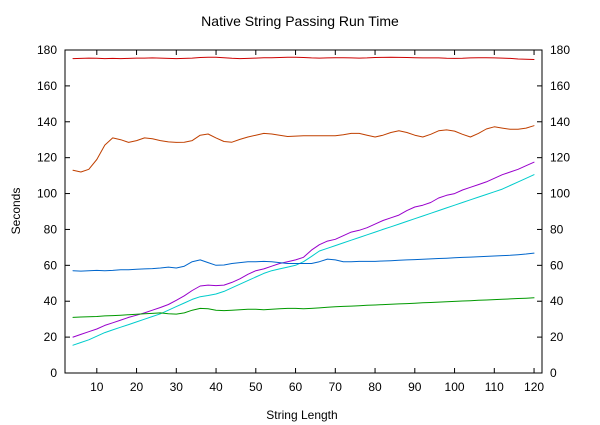 The image size is (600, 425). What do you see at coordinates (560, 122) in the screenshot?
I see `y2-tick-label: 140` at bounding box center [560, 122].